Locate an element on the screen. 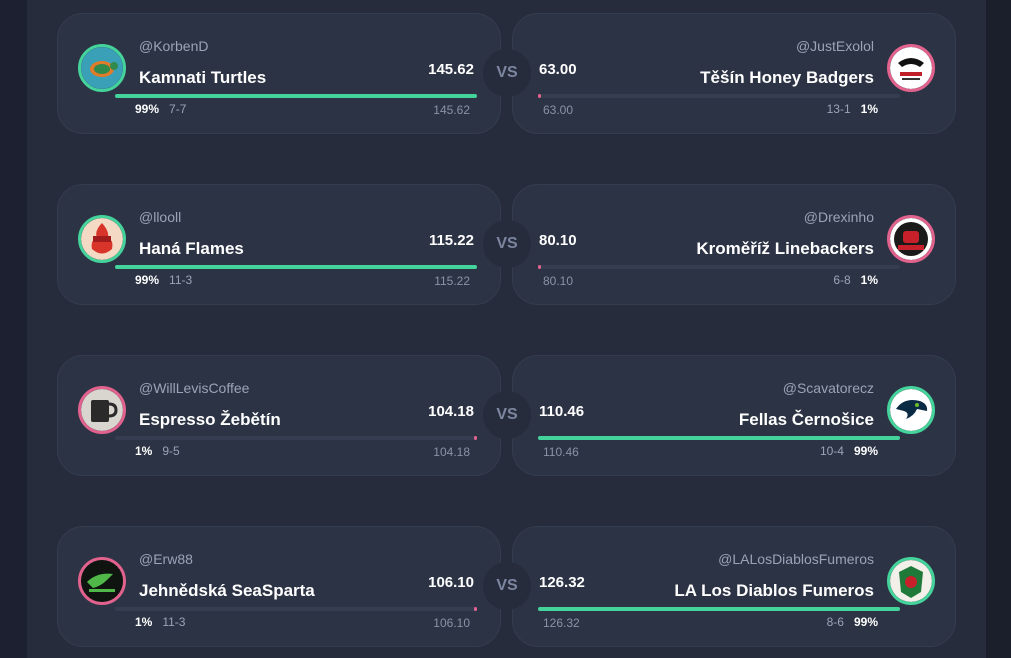 The image size is (1011, 658). team-record: 9-5 is located at coordinates (171, 451).